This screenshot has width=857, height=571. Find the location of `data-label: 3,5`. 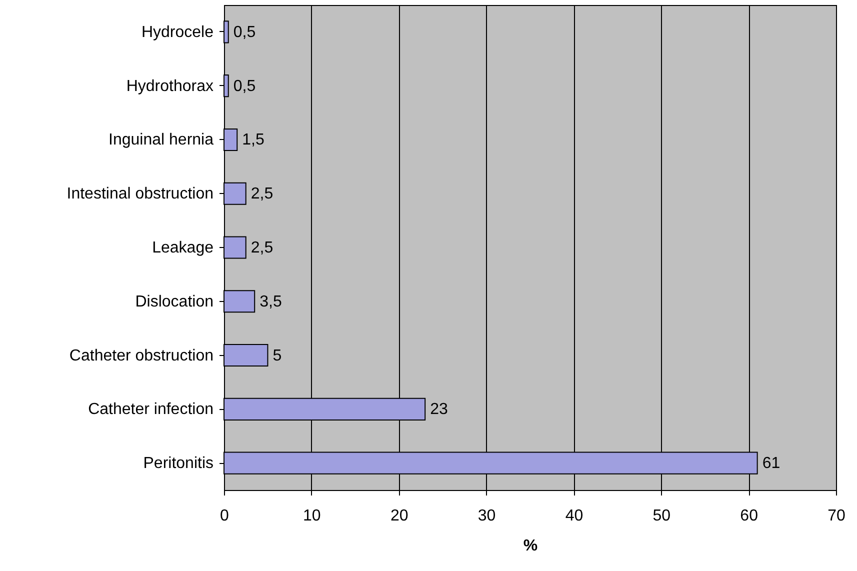

data-label: 3,5 is located at coordinates (271, 301).